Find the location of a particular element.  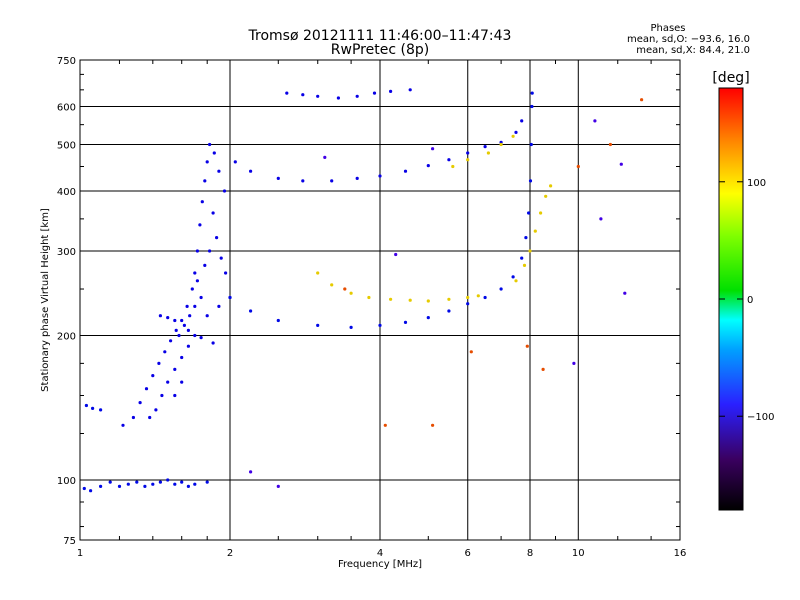

stats-line-o: mean, sd,O: −93.6, 16.0 is located at coordinates (688, 39).